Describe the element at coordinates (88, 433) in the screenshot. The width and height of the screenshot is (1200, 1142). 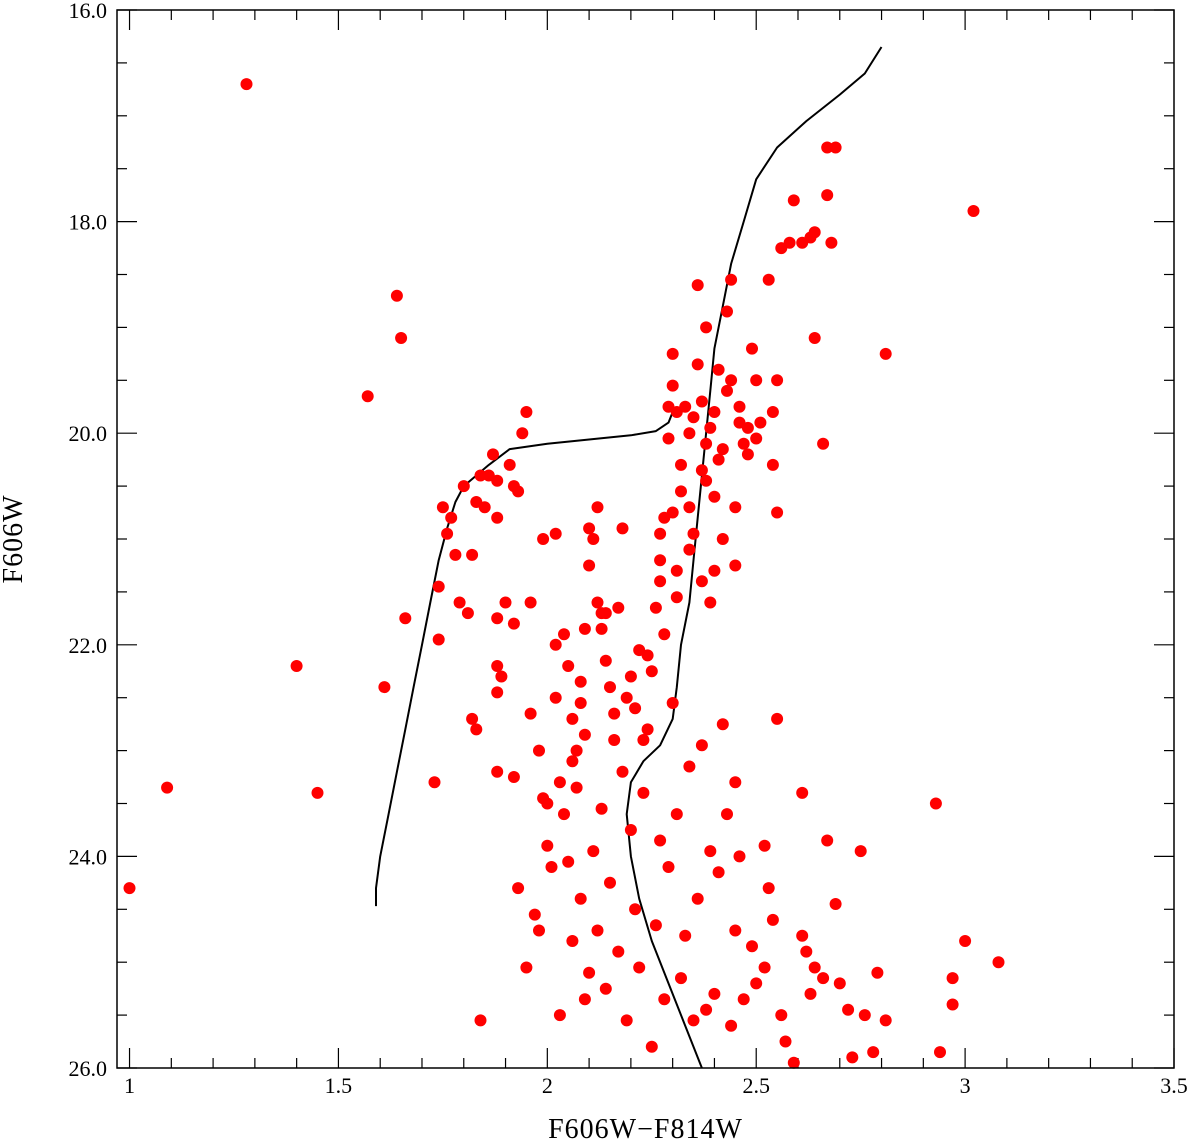
I see `y-tick-label: 20.0` at that location.